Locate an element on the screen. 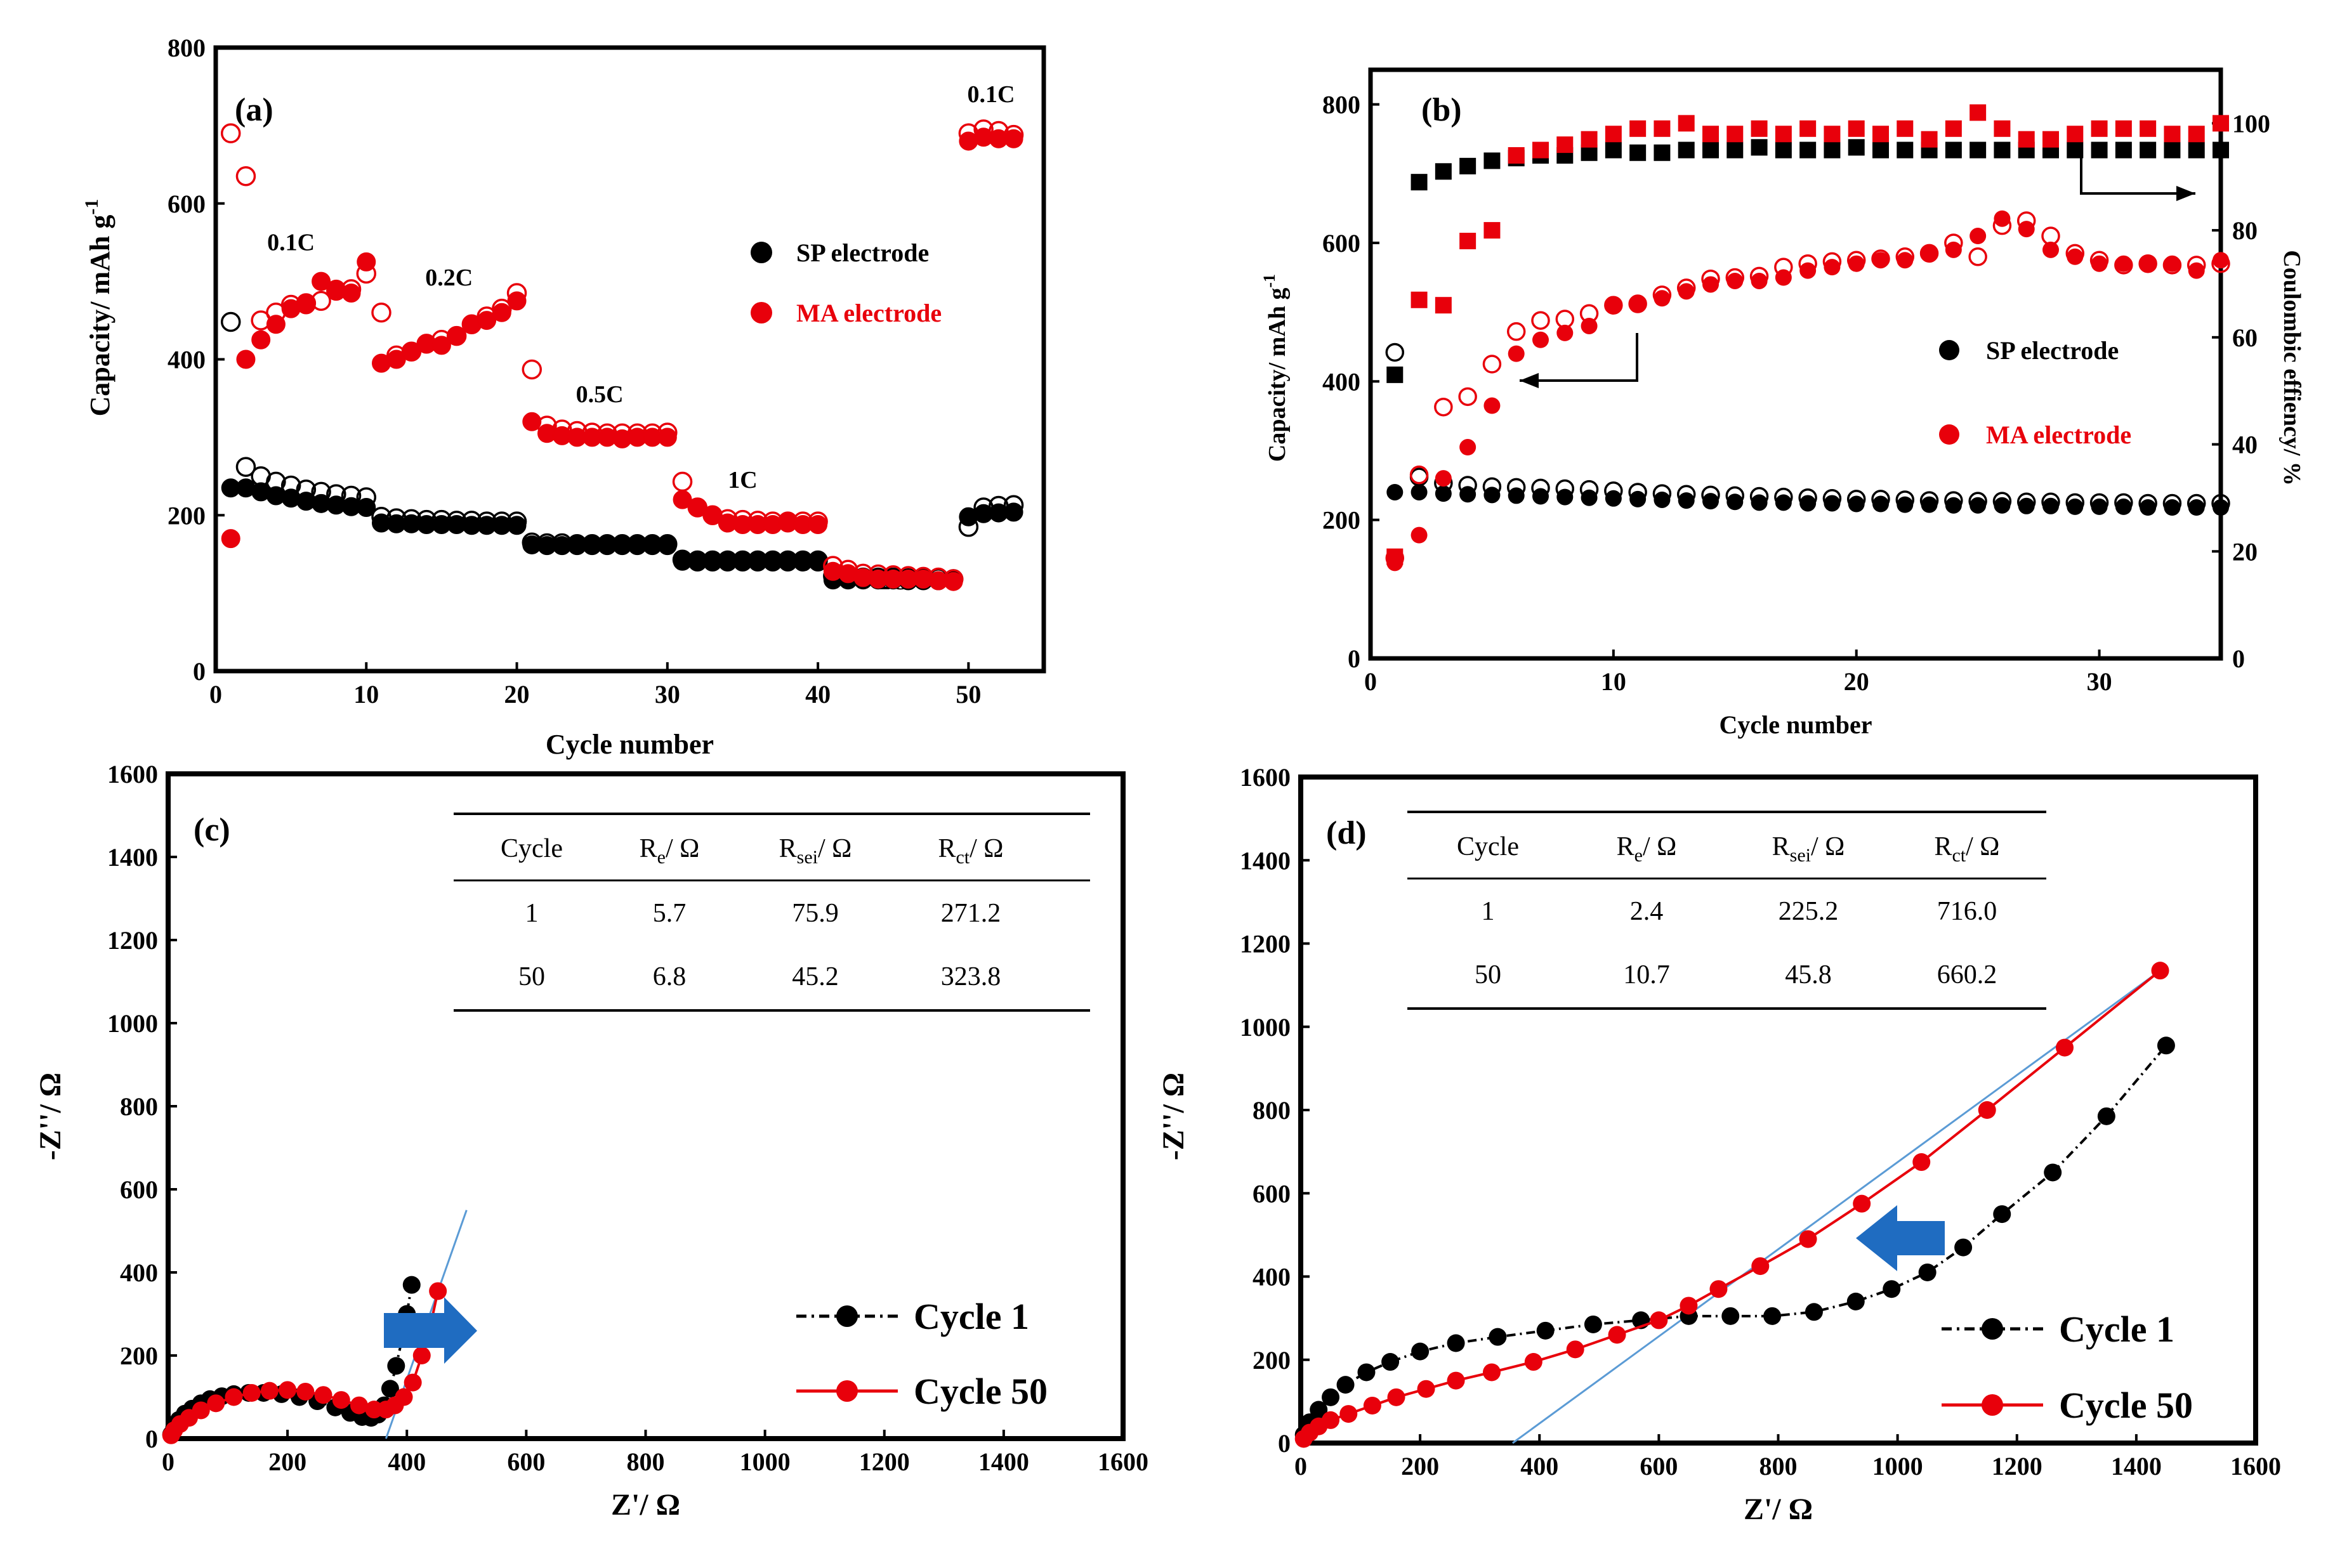 The width and height of the screenshot is (2328, 1568). d-table-cell: 10.7 is located at coordinates (1647, 975).